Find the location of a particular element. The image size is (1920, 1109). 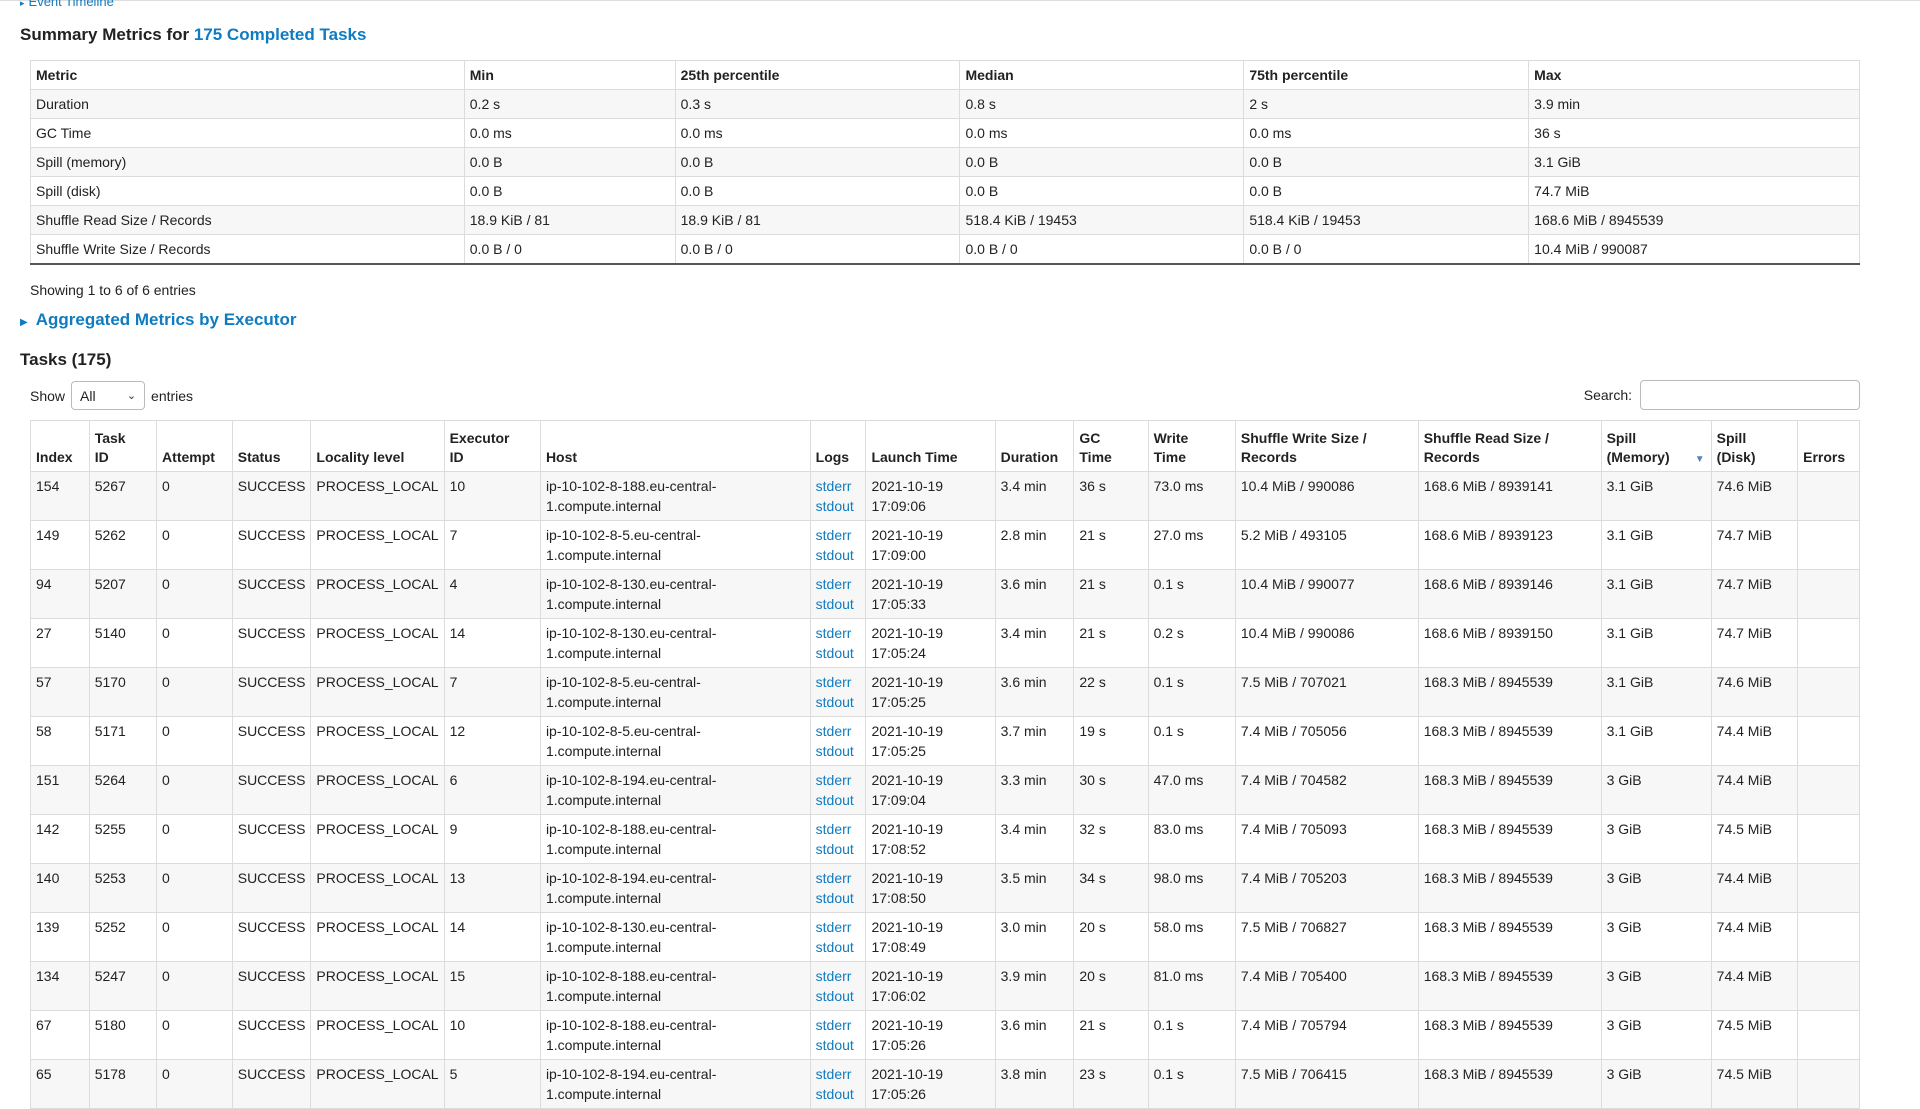

column-header: Errors is located at coordinates (1828, 446).